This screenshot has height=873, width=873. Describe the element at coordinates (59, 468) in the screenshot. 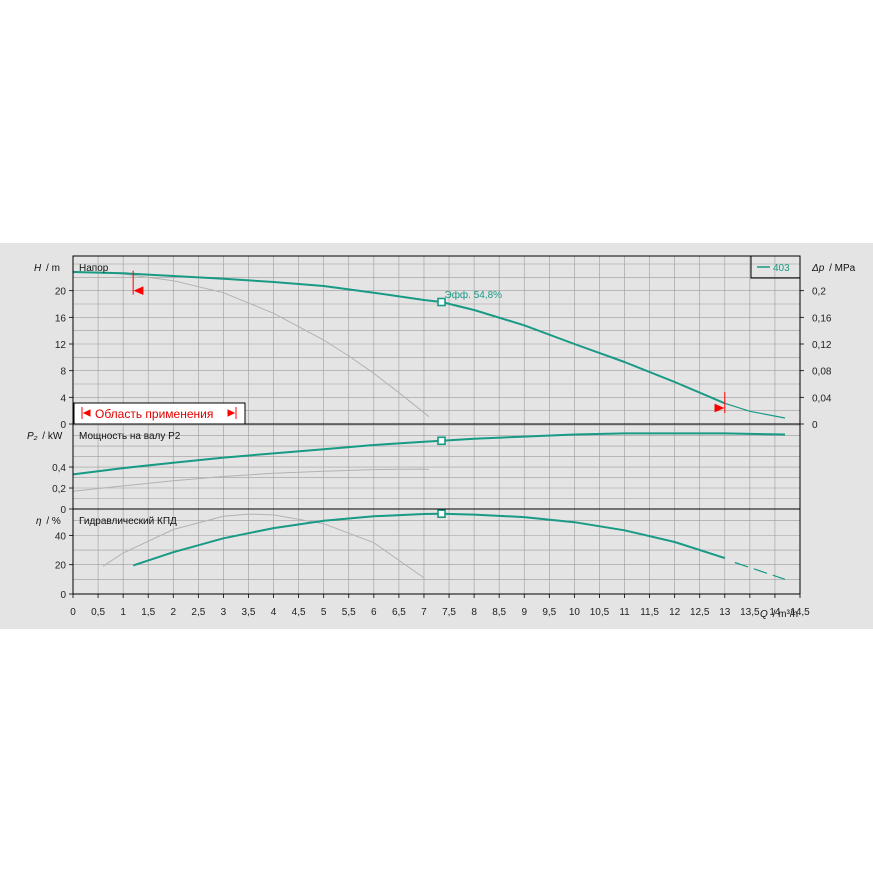

I see `power-y-tick-label: 0,4` at that location.